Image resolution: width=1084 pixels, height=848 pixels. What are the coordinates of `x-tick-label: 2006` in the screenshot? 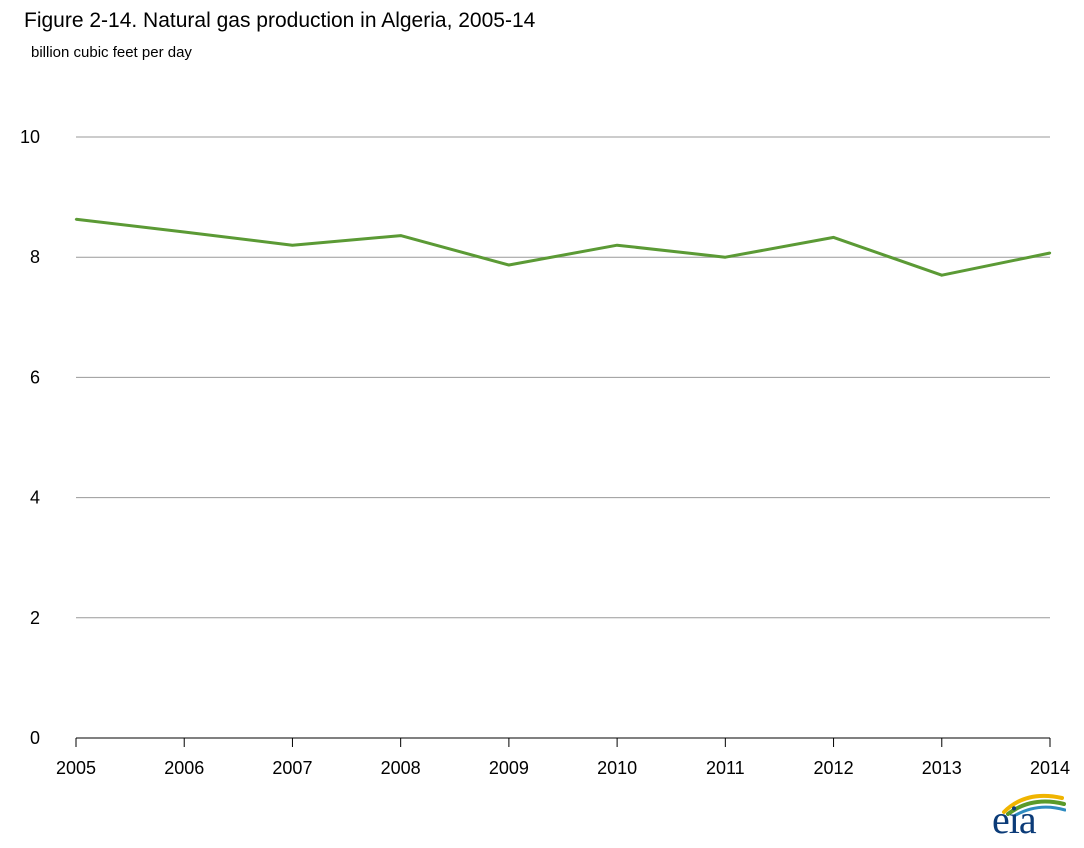 It's located at (184, 768).